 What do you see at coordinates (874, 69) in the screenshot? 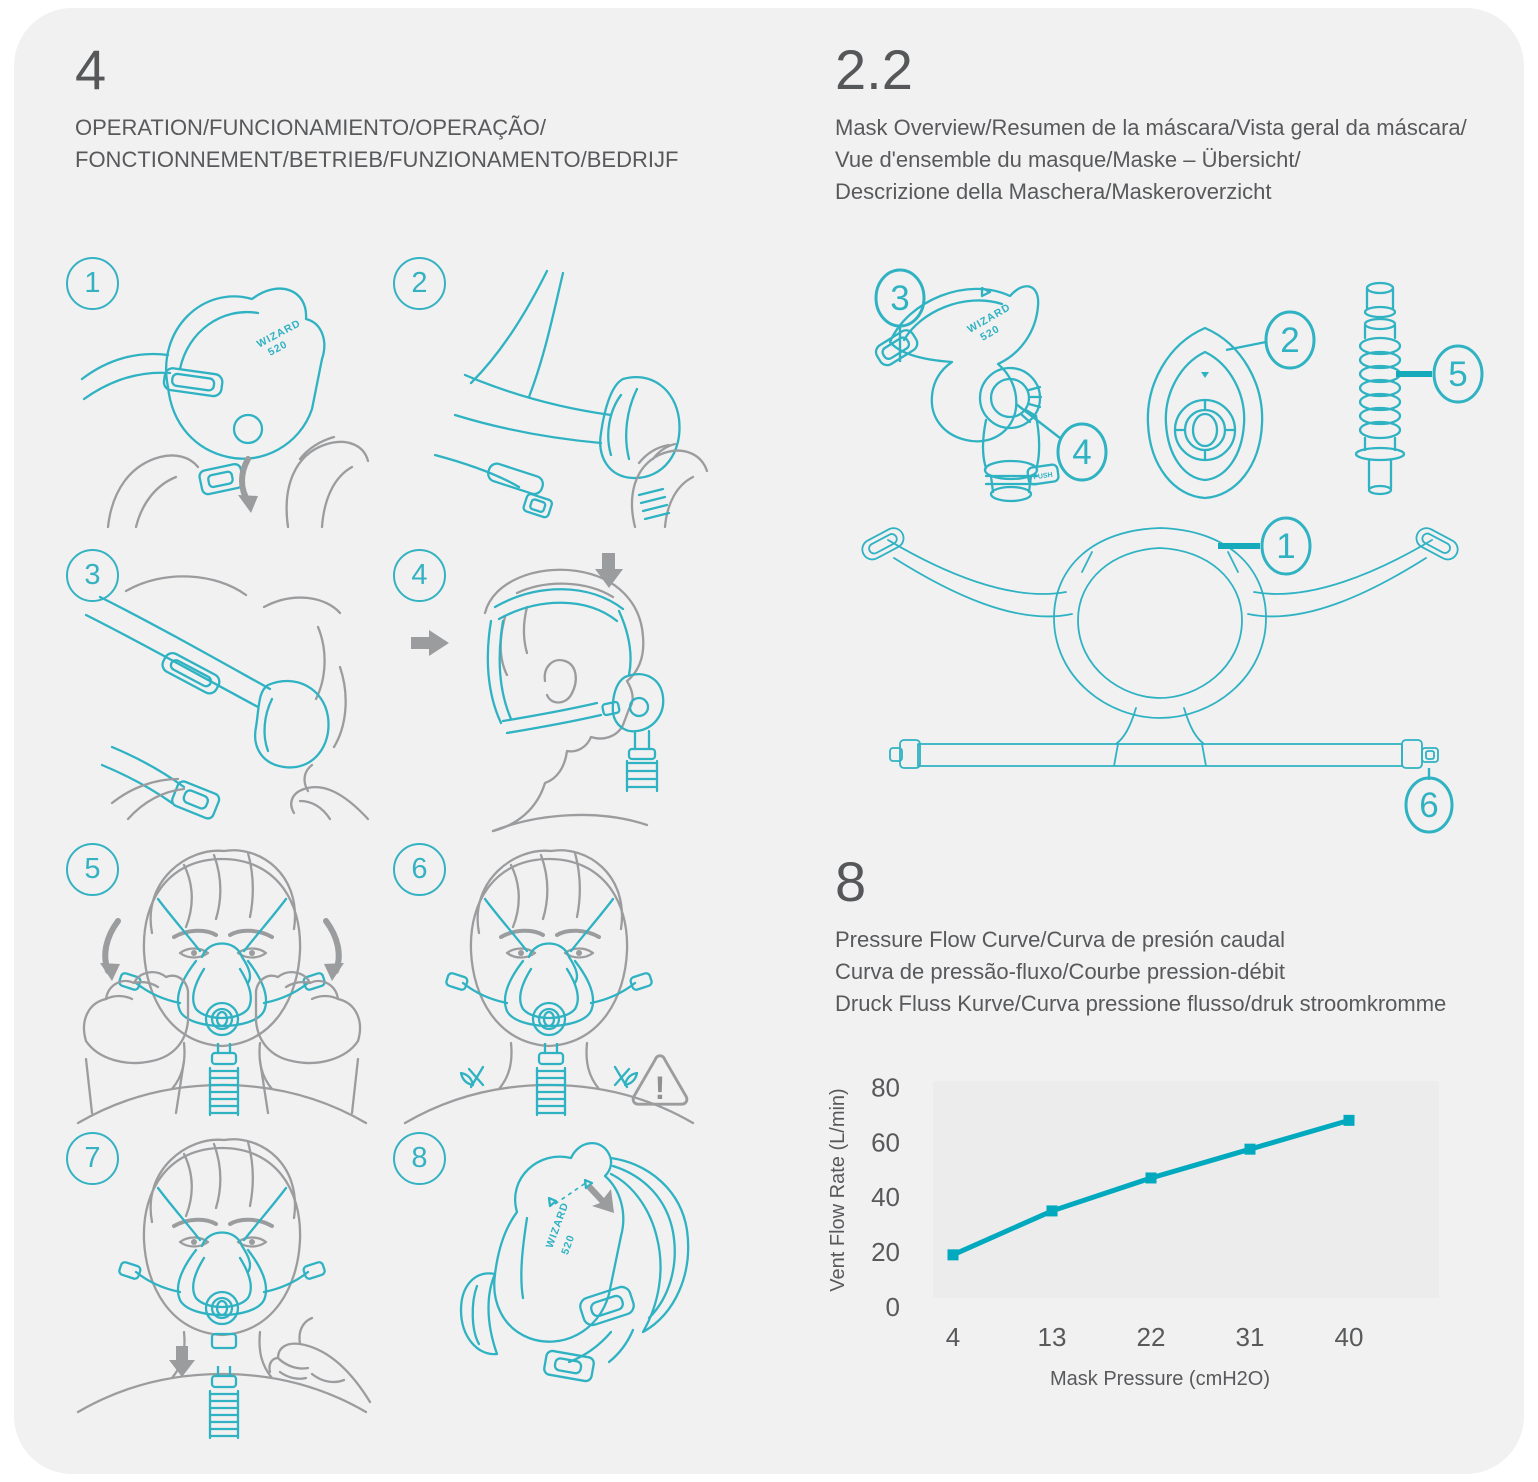
I see `overview-section-number: 2.2` at bounding box center [874, 69].